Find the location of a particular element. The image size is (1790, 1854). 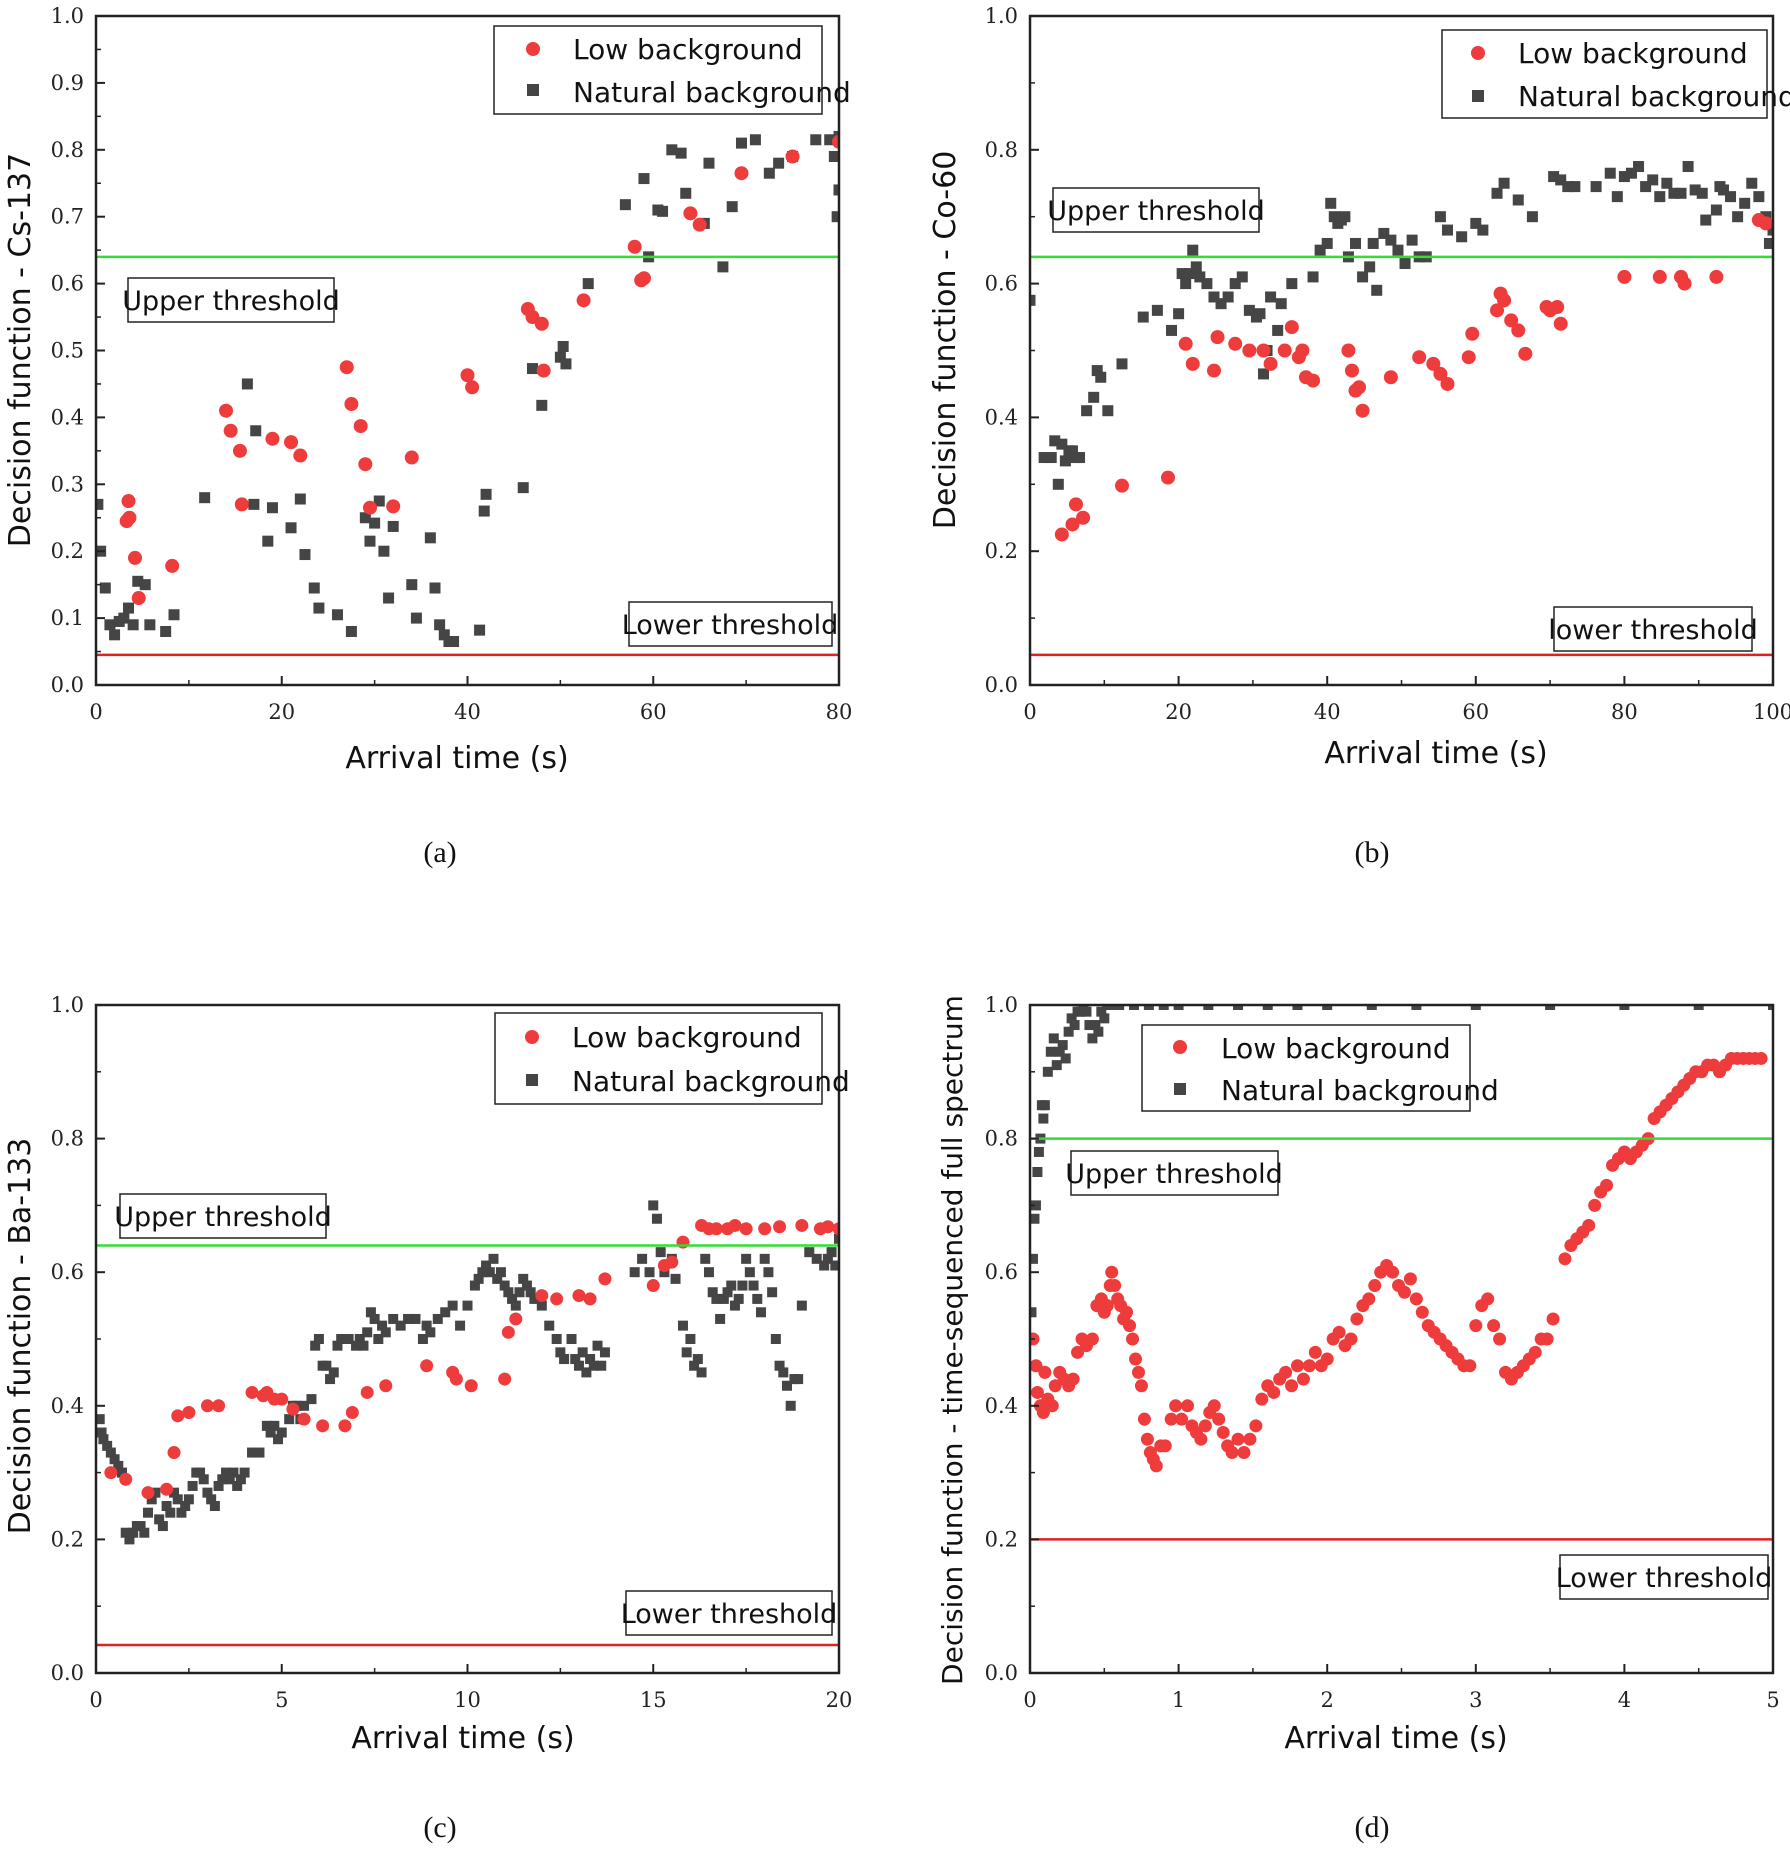

y-axis-label: Decision function - Ba-133 is located at coordinates (20, 1336).